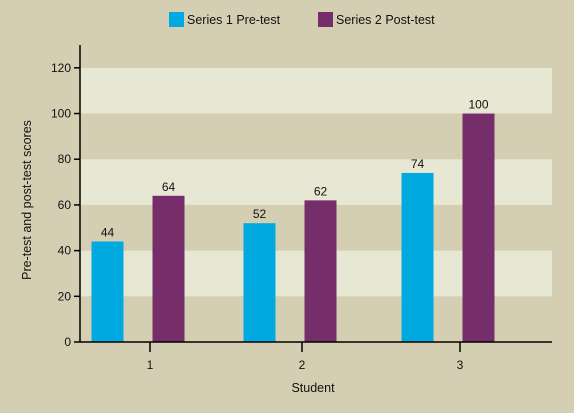  What do you see at coordinates (385, 20) in the screenshot?
I see `legend-label-series-2: Series 2 Post-test` at bounding box center [385, 20].